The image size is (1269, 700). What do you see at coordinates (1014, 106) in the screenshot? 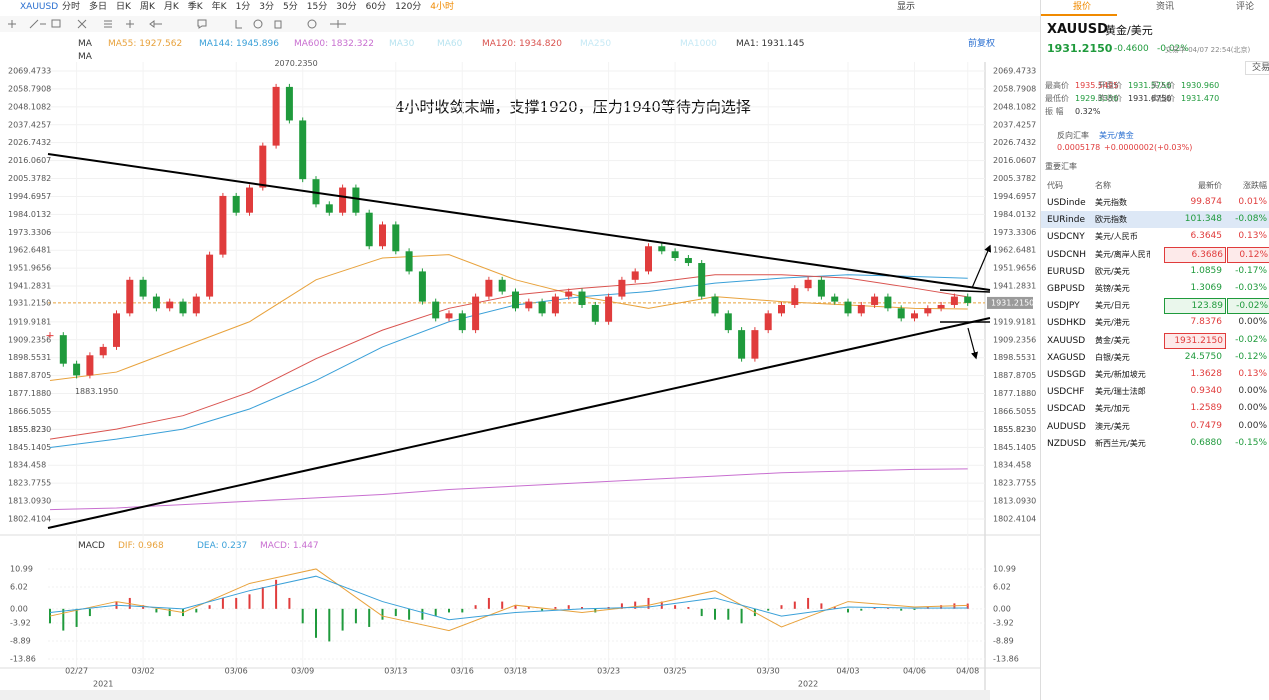
I see `y-tick-label-right: 2048.1082` at bounding box center [1014, 106].